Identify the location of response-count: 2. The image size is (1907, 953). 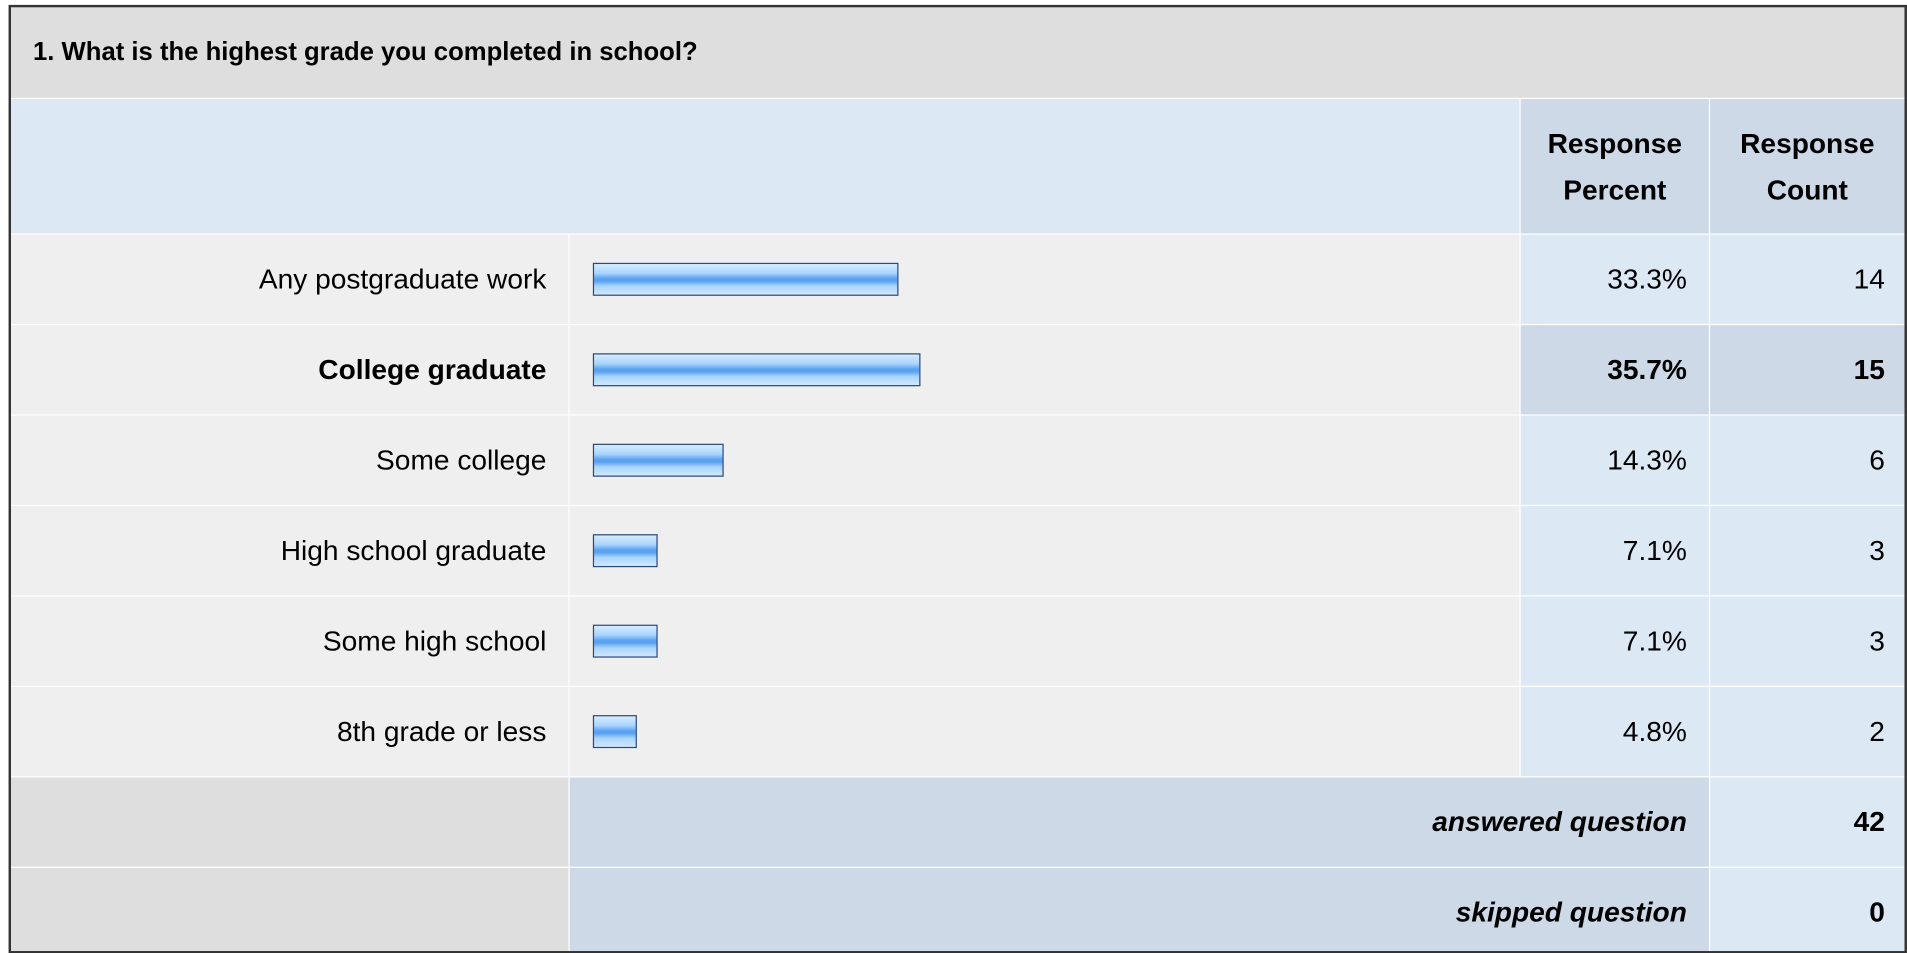
(1807, 731).